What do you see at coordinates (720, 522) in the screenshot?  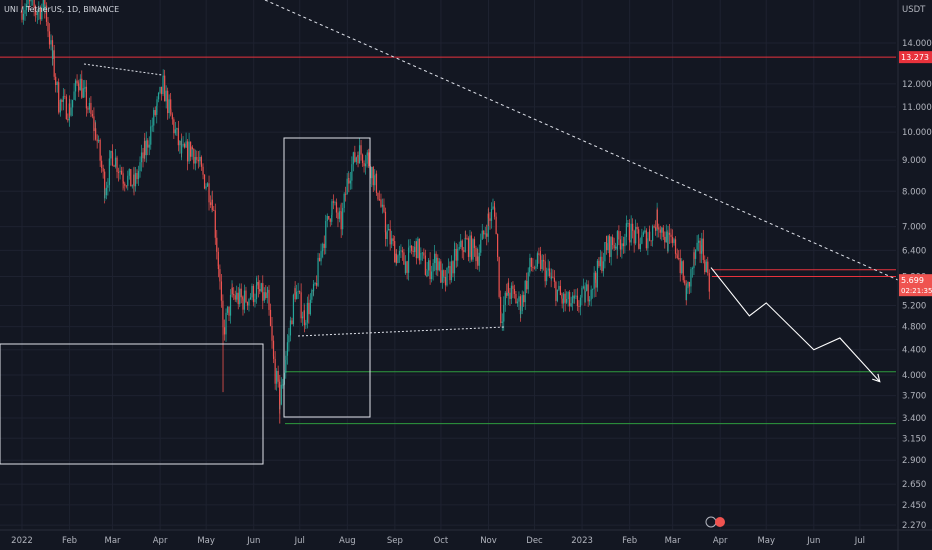 I see `alert-badge-icon` at bounding box center [720, 522].